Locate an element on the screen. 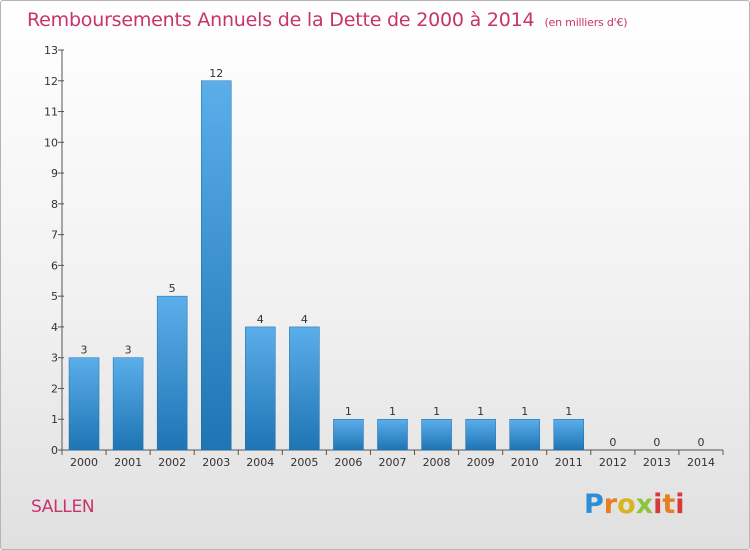 The width and height of the screenshot is (750, 550). x-tick-label: 2001 is located at coordinates (128, 462).